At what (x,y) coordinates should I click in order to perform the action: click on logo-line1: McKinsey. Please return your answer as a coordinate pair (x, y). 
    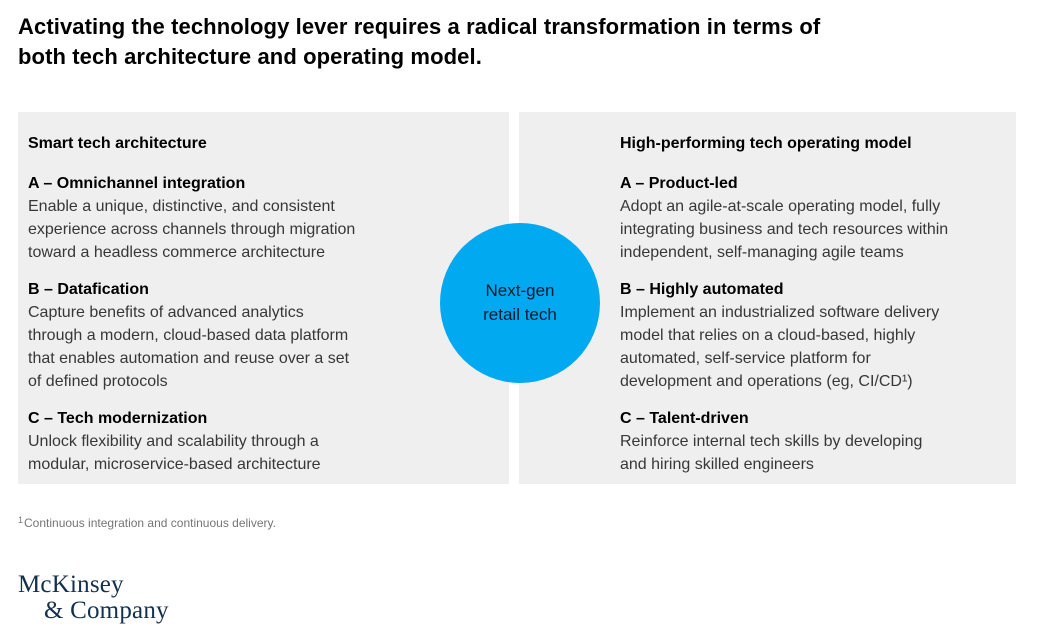
    Looking at the image, I should click on (71, 584).